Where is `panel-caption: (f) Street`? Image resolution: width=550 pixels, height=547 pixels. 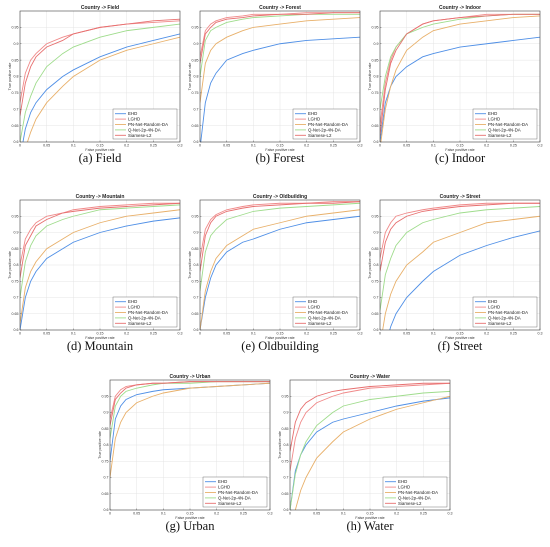 panel-caption: (f) Street is located at coordinates (460, 346).